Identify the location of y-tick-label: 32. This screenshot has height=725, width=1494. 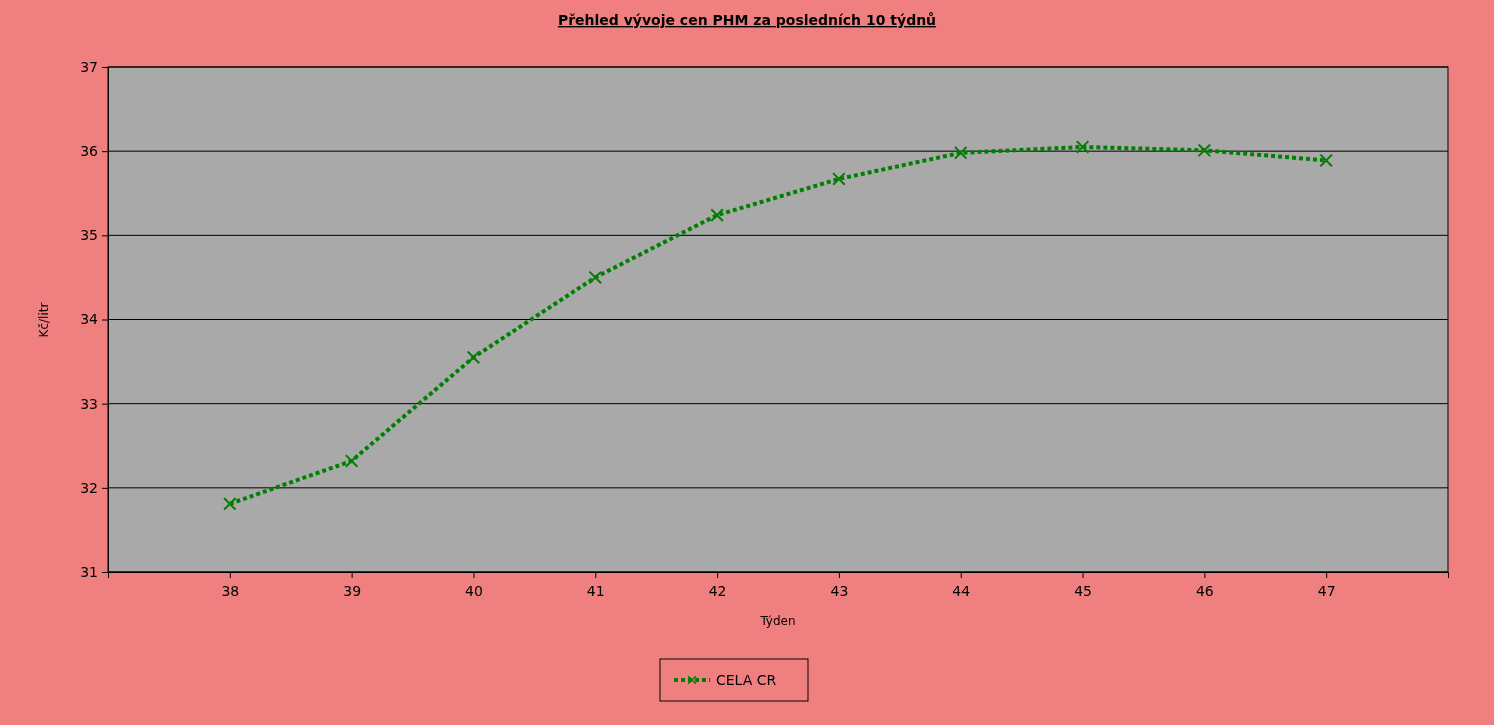
(89, 487).